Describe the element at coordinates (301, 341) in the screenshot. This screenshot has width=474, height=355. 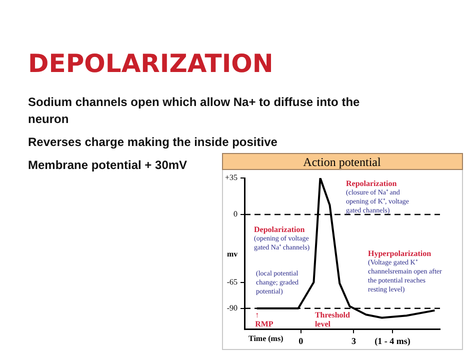
I see `x-tick-label: 0` at that location.